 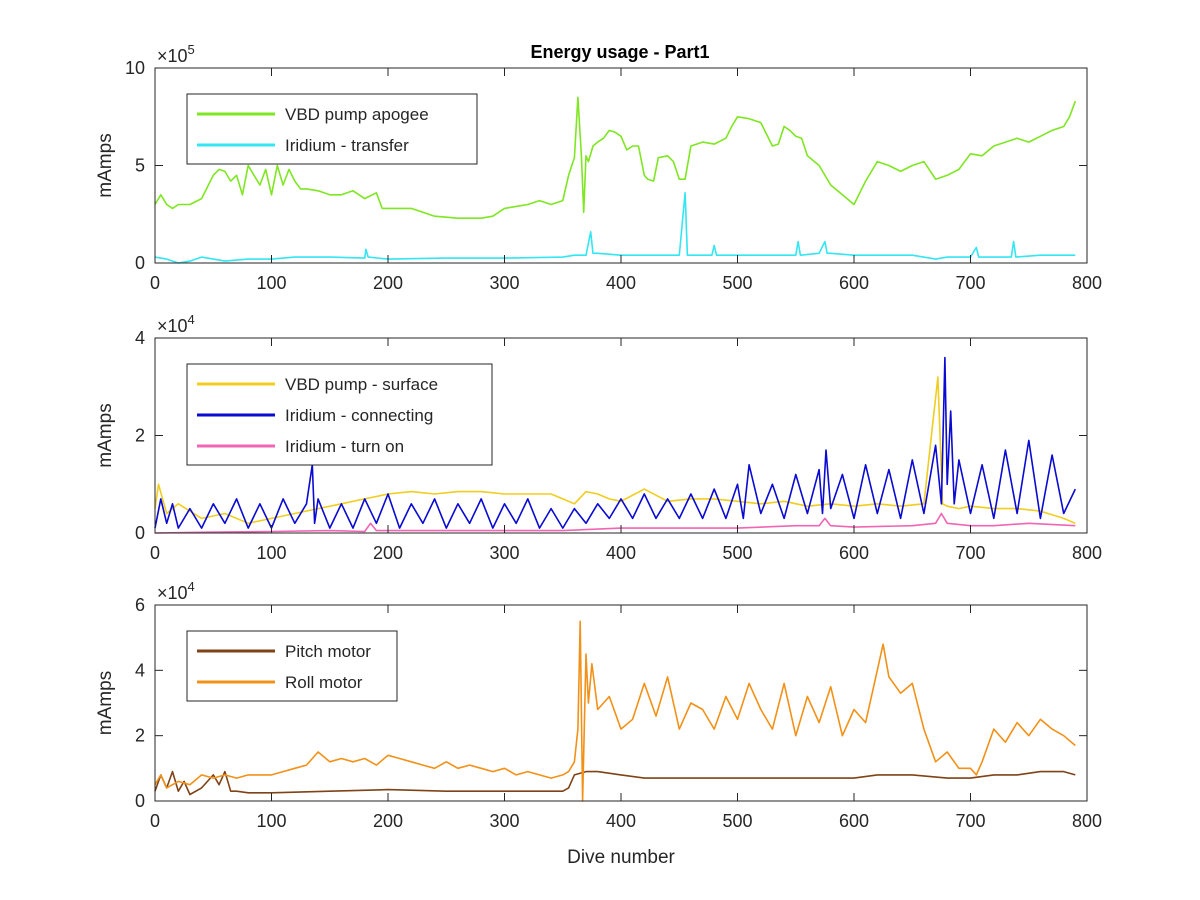 What do you see at coordinates (324, 682) in the screenshot?
I see `legend-label: Roll motor` at bounding box center [324, 682].